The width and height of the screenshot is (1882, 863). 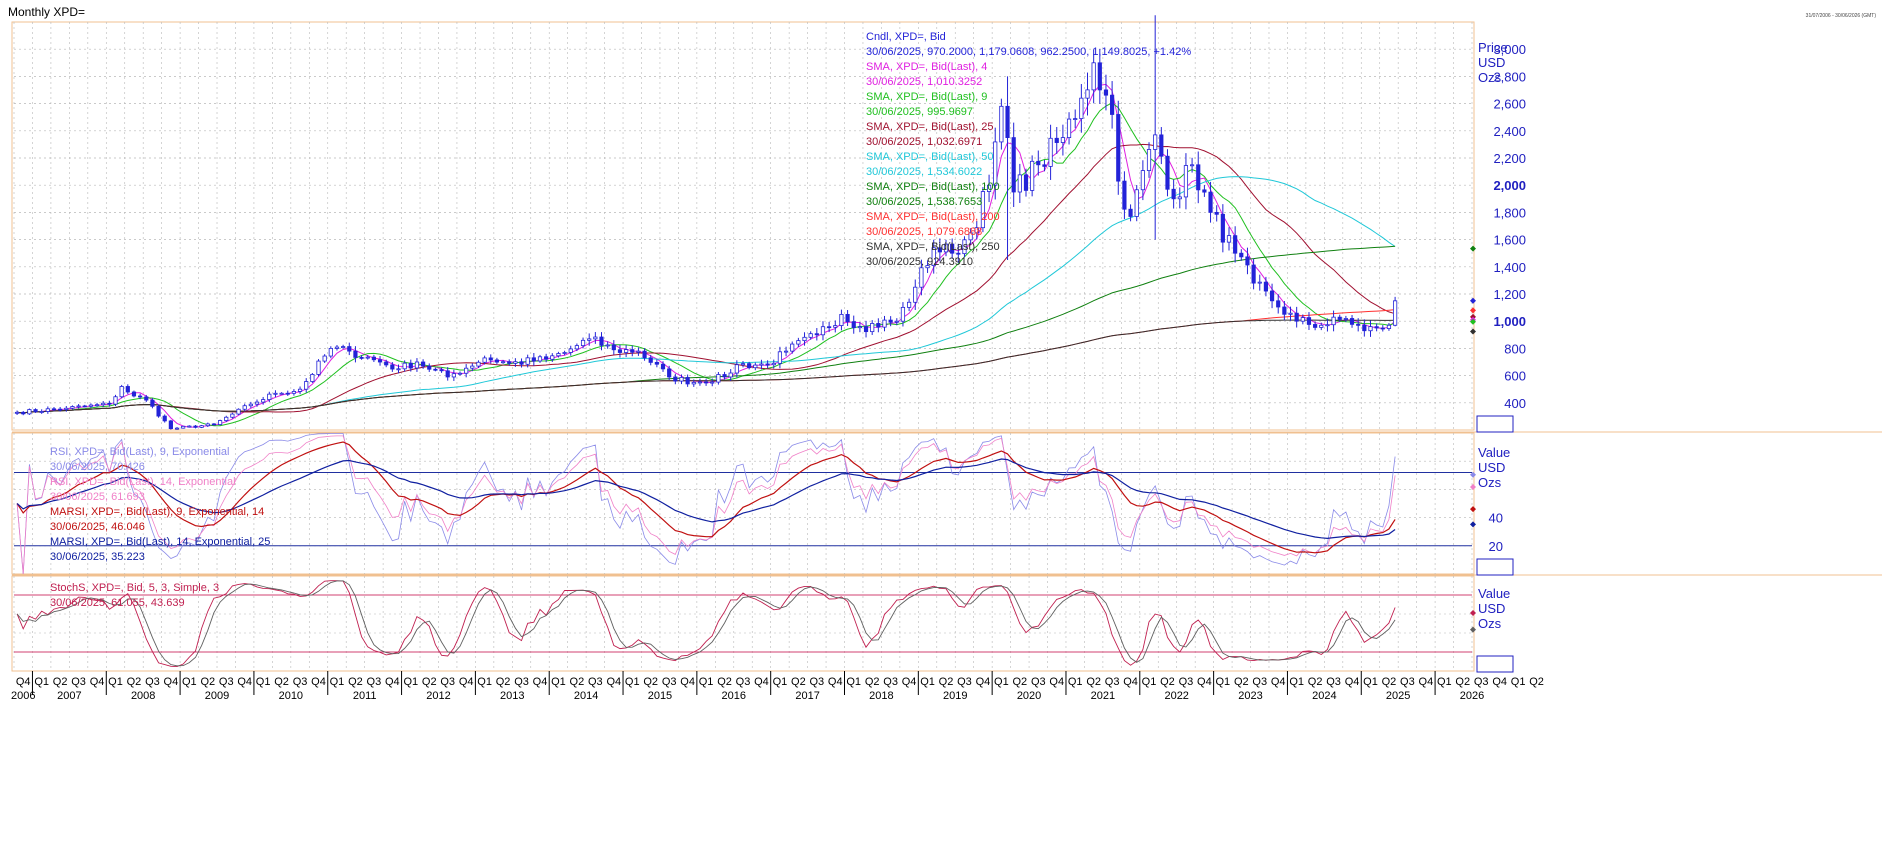 What do you see at coordinates (117, 603) in the screenshot?
I see `stoch-legend-line: 30/06/2025, 61.055, 43.639` at bounding box center [117, 603].